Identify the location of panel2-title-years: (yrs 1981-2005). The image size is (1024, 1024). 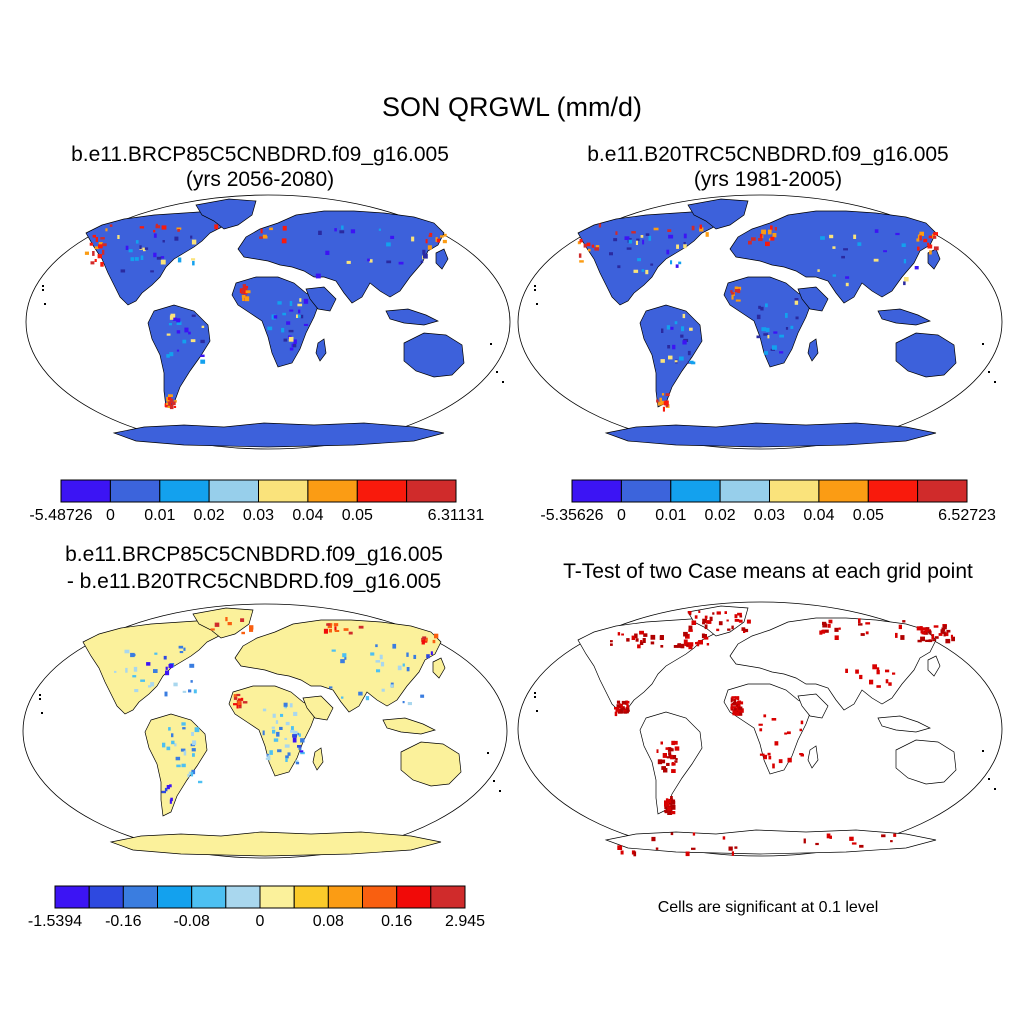
(768, 179).